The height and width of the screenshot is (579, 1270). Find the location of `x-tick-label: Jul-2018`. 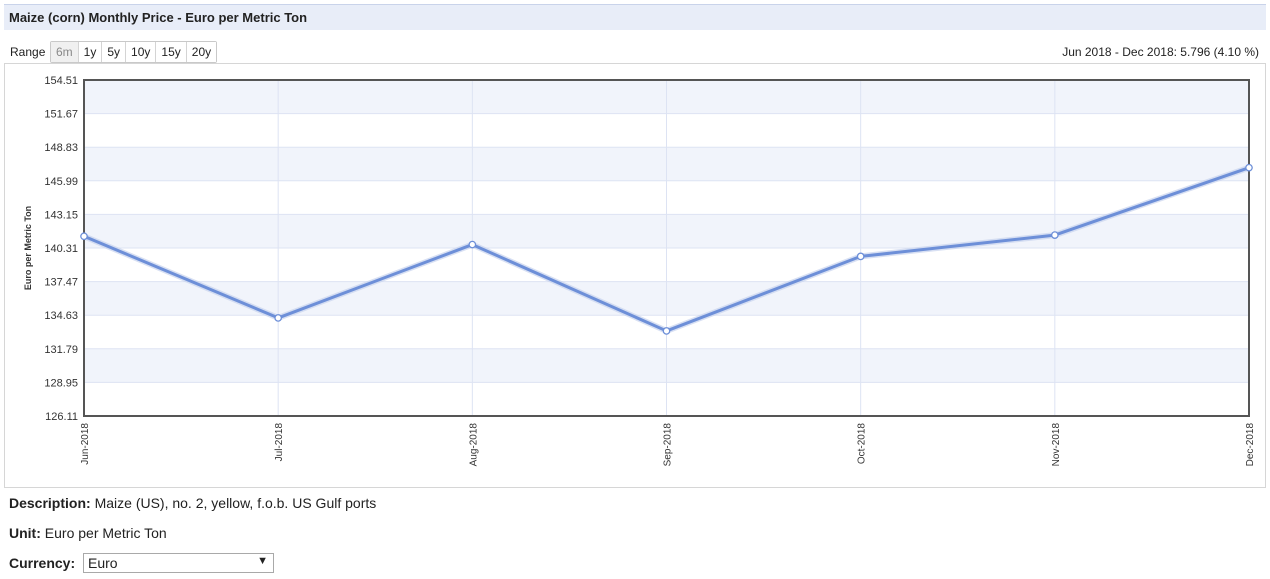

x-tick-label: Jul-2018 is located at coordinates (279, 442).